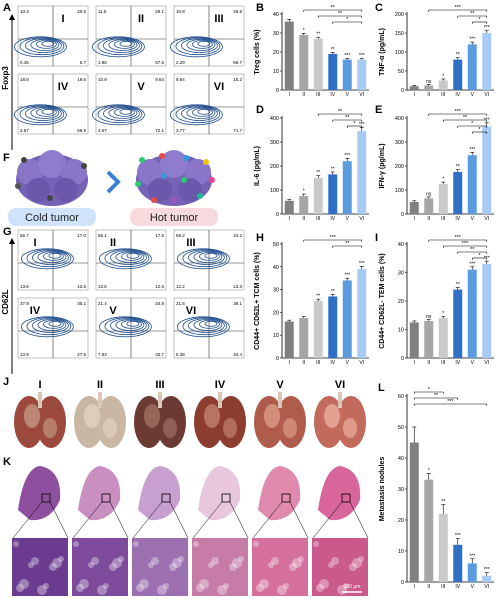 The height and width of the screenshot is (600, 500). I want to click on quadrant-value: 66.7, so click(237, 62).